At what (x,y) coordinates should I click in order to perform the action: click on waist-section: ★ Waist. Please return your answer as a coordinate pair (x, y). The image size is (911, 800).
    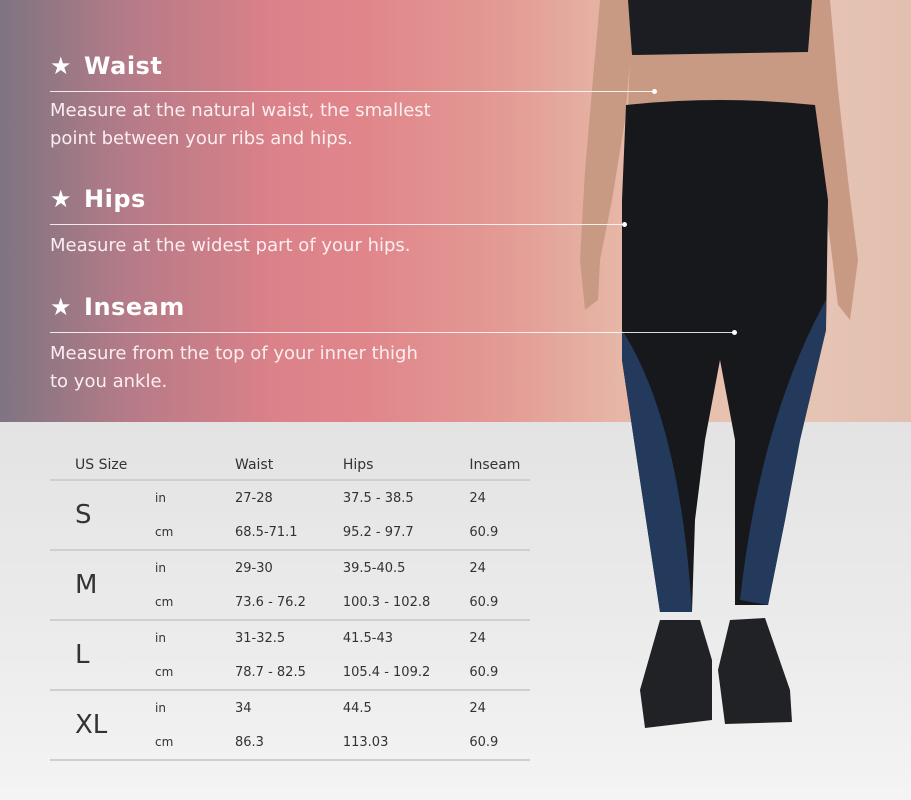
    Looking at the image, I should click on (106, 66).